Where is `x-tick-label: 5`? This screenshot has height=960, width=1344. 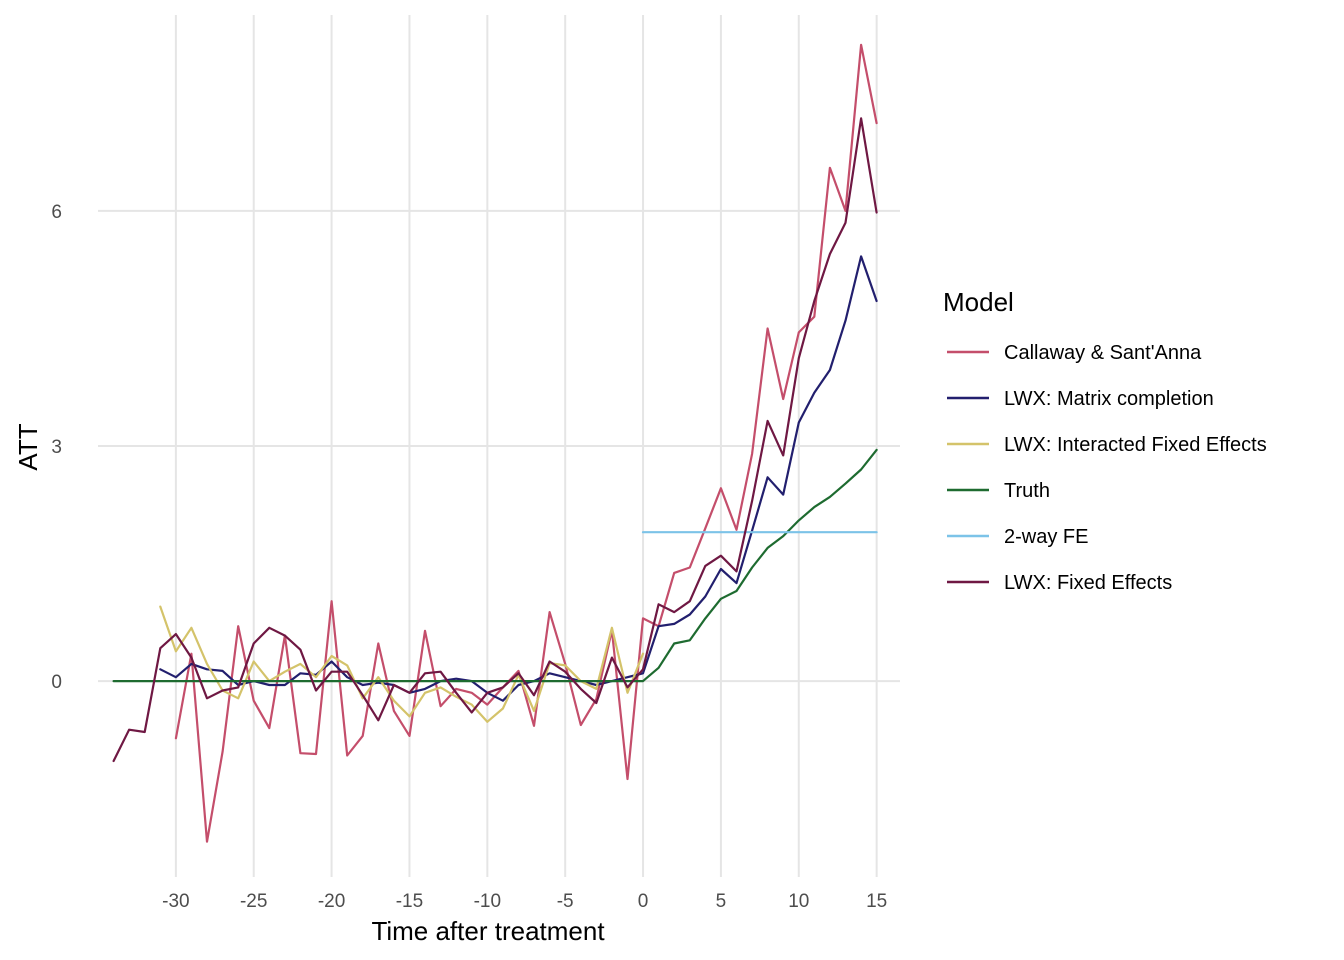
x-tick-label: 5 is located at coordinates (721, 901).